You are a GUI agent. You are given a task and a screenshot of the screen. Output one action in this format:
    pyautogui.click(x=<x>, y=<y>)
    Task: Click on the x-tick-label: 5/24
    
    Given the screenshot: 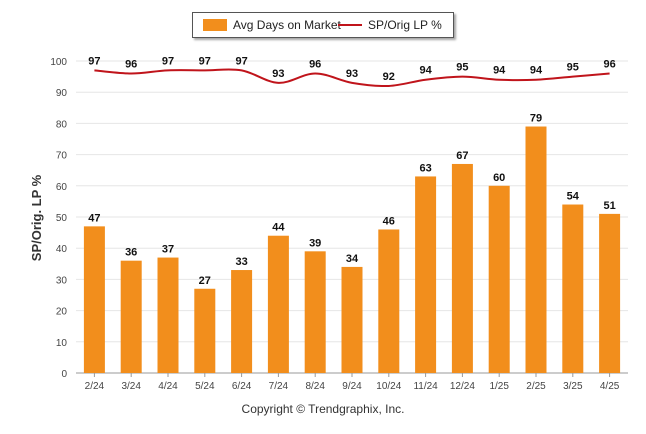 What is the action you would take?
    pyautogui.click(x=205, y=386)
    